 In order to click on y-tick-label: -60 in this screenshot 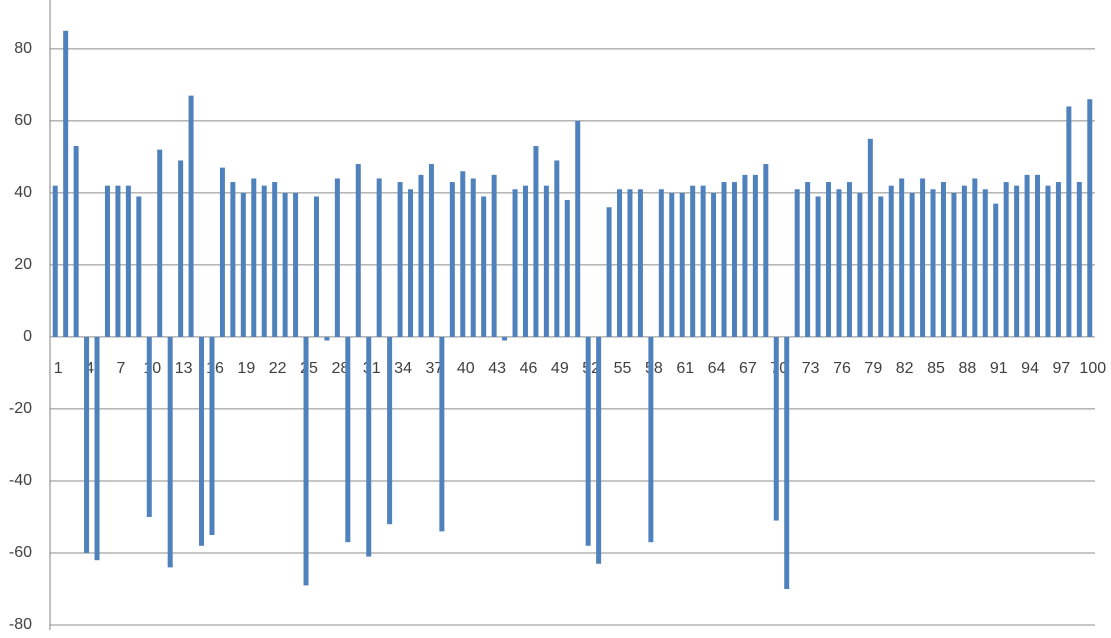, I will do `click(20, 552)`.